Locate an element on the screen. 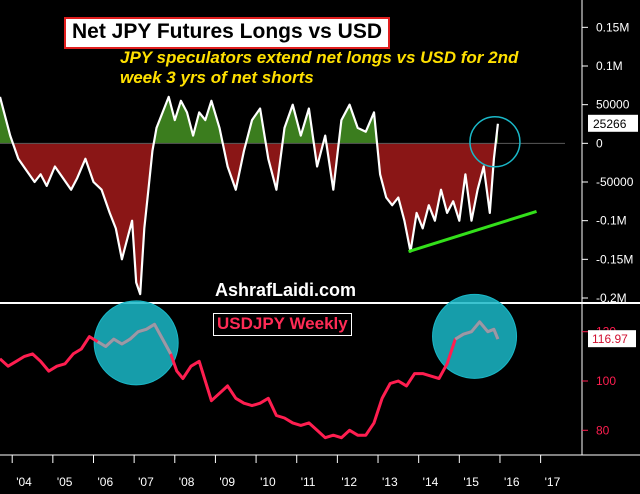  x-tick-label: '17 is located at coordinates (553, 482).